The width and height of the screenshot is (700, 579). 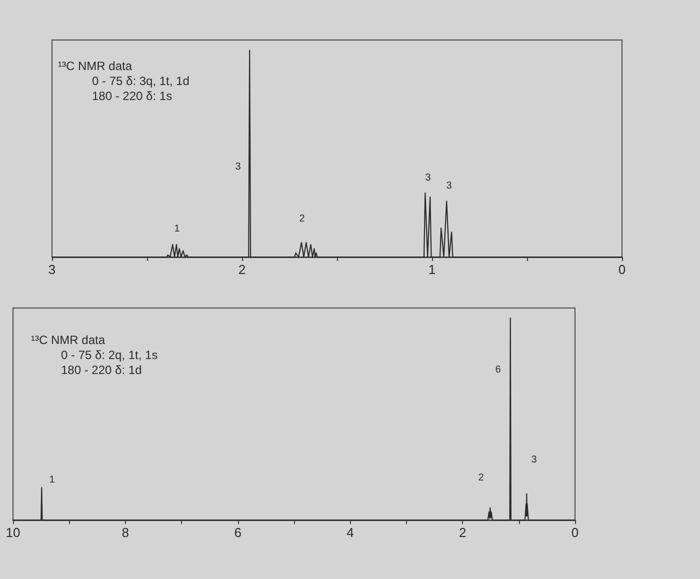 What do you see at coordinates (238, 532) in the screenshot?
I see `x-tick-label: 6` at bounding box center [238, 532].